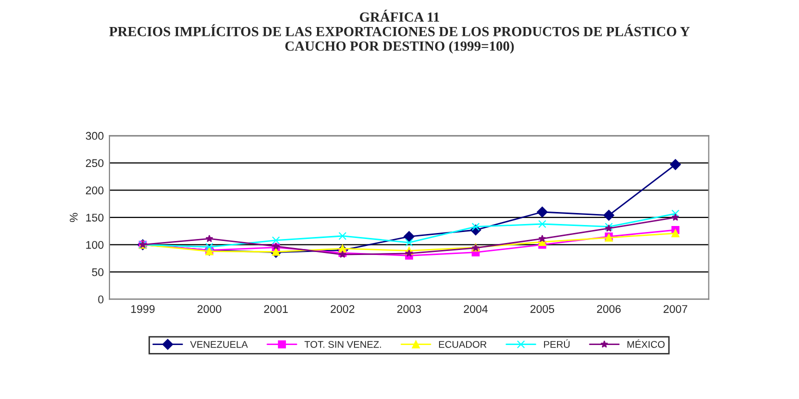 The image size is (799, 399). What do you see at coordinates (210, 309) in the screenshot?
I see `x-tick-label: 2000` at bounding box center [210, 309].